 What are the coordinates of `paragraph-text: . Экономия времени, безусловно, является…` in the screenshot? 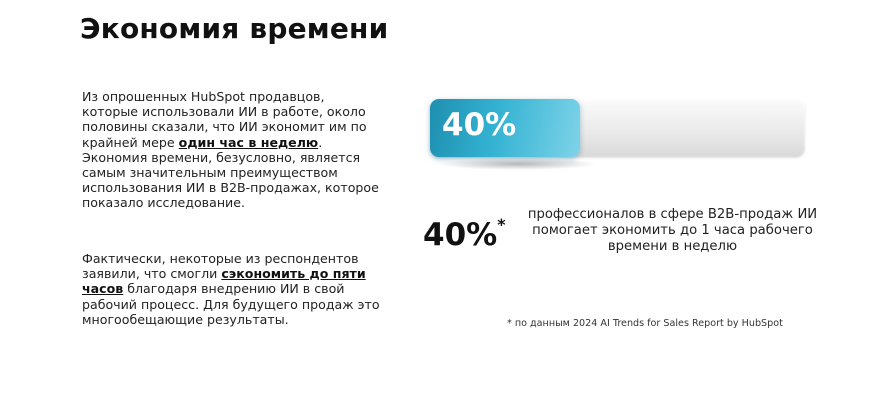 It's located at (230, 172).